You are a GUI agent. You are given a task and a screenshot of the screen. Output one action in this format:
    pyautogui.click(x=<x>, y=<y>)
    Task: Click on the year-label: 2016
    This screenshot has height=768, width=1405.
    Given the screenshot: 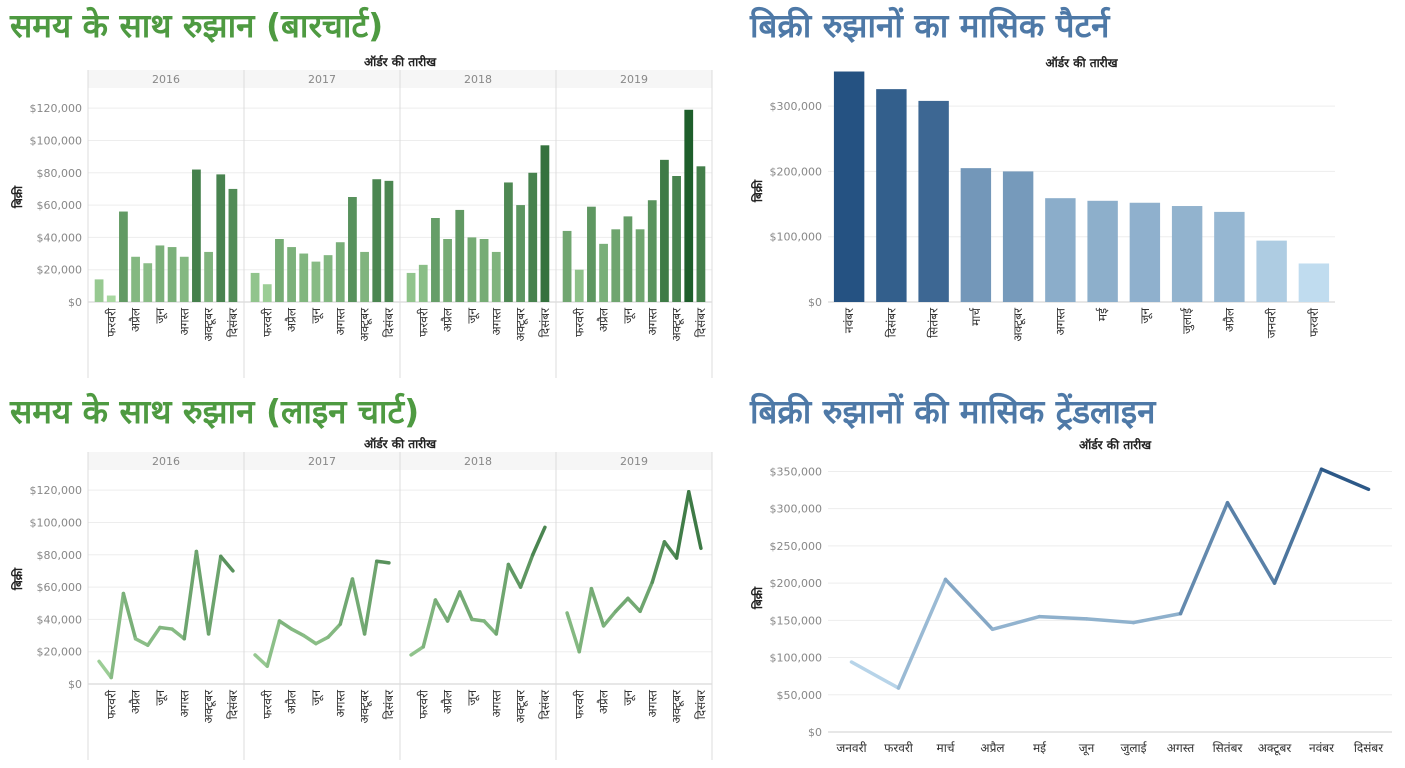 What is the action you would take?
    pyautogui.click(x=166, y=461)
    